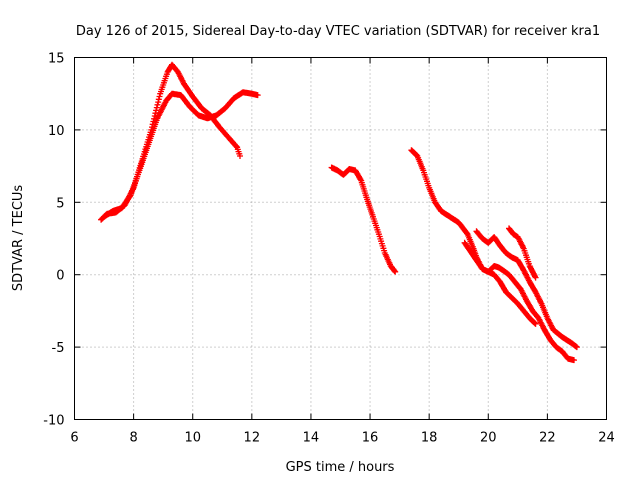  What do you see at coordinates (56, 59) in the screenshot?
I see `y-tick-label: 15` at bounding box center [56, 59].